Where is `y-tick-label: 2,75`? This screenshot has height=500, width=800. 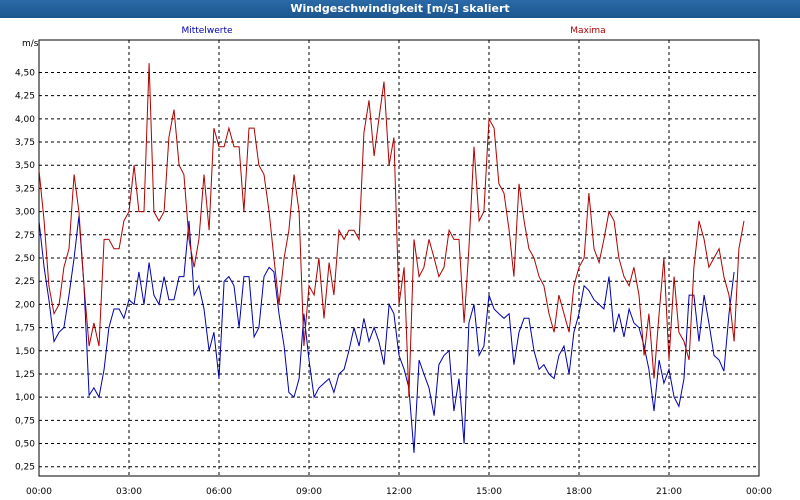
y-tick-label: 2,75 is located at coordinates (25, 236).